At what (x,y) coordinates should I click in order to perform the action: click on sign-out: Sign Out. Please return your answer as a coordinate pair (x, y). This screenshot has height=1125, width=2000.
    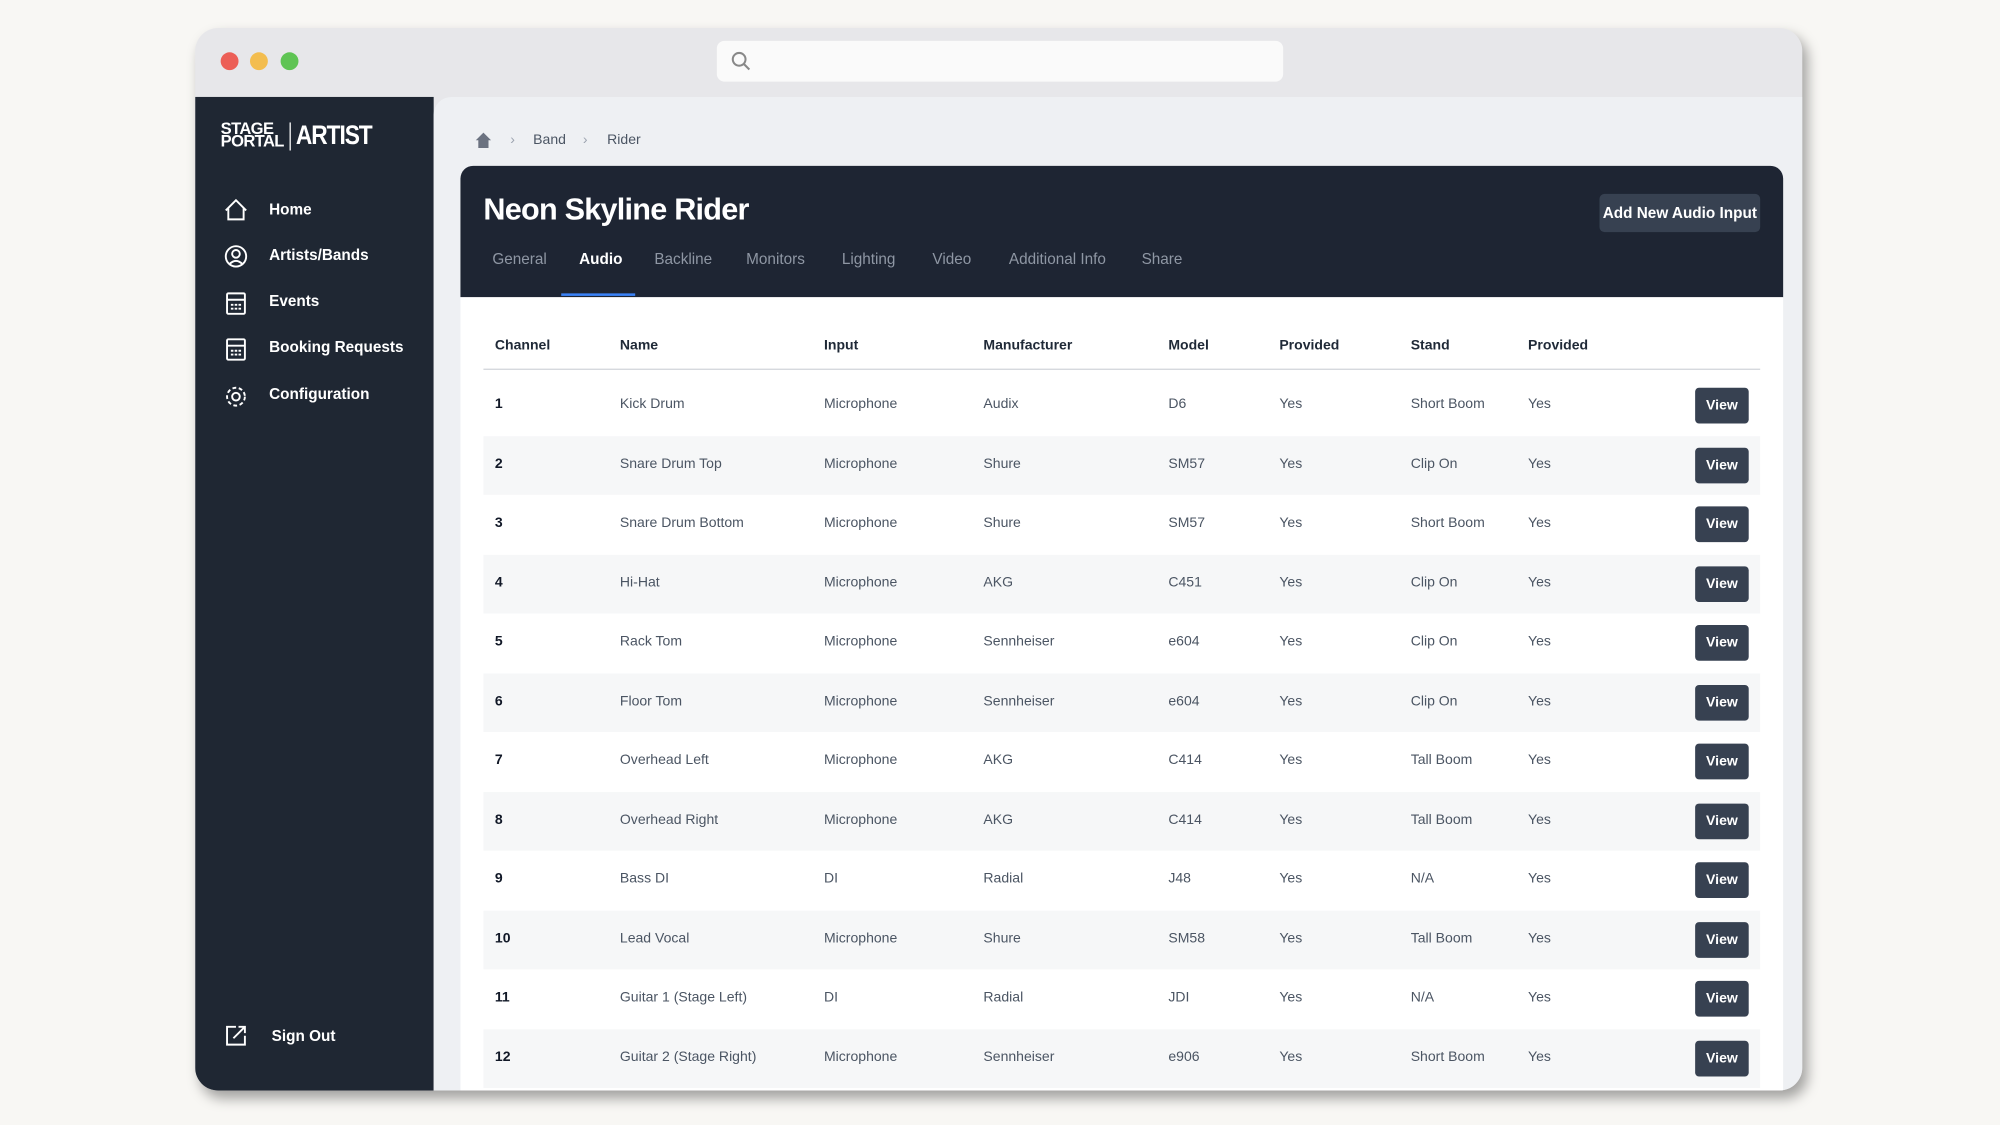
    Looking at the image, I should click on (303, 1035).